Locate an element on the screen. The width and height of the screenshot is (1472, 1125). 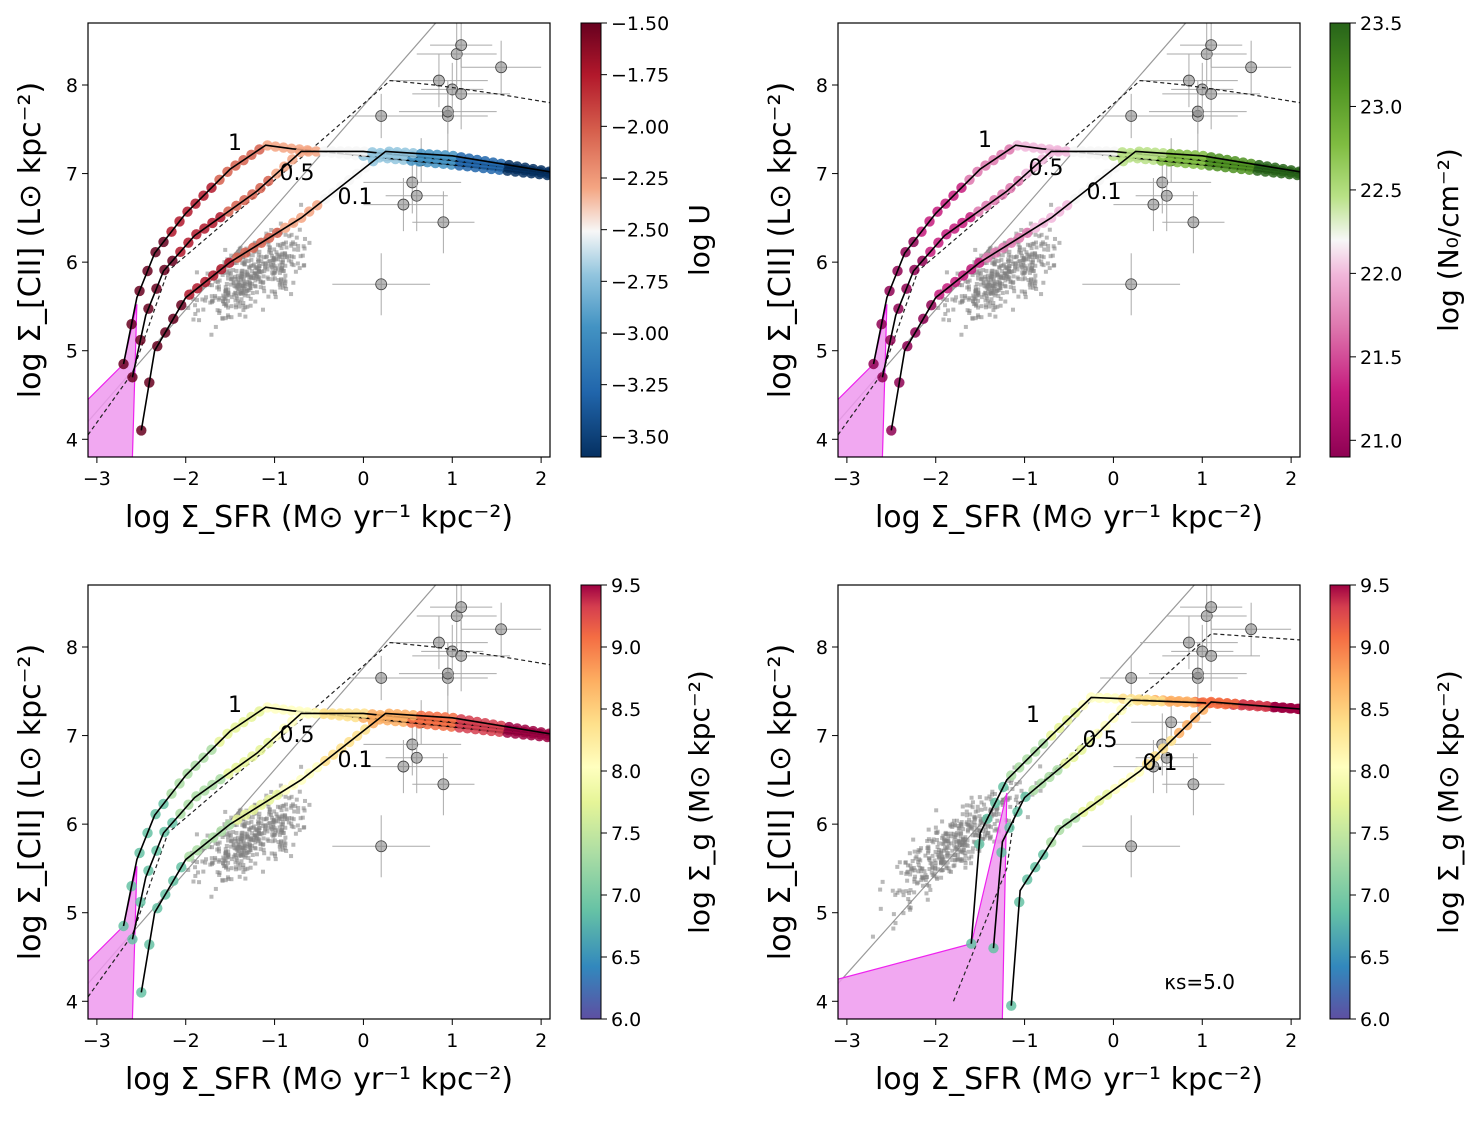
y-tick-label: 5 is located at coordinates (72, 352).